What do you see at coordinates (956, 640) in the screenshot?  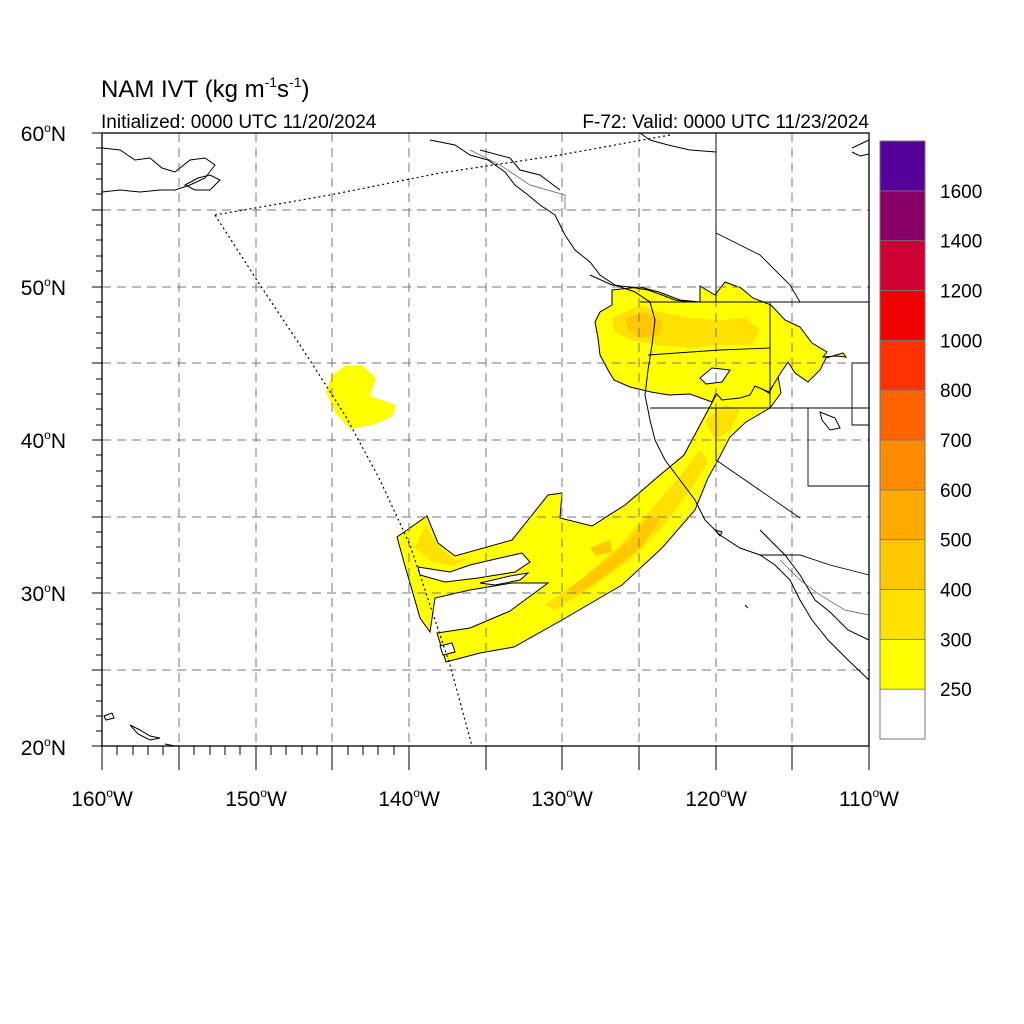 I see `colorbar-label: 300` at bounding box center [956, 640].